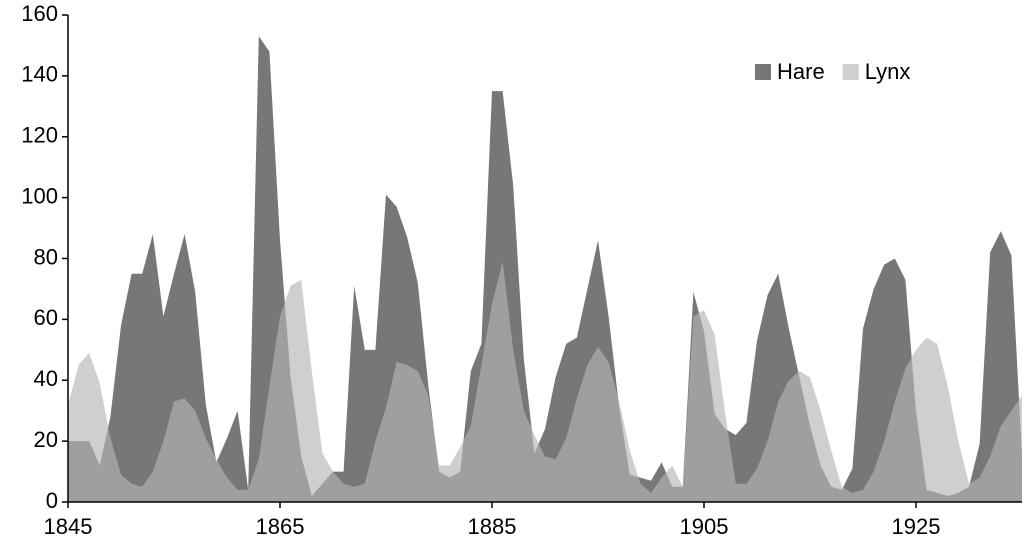 The width and height of the screenshot is (1024, 552). I want to click on x-tick-label: 1885, so click(492, 526).